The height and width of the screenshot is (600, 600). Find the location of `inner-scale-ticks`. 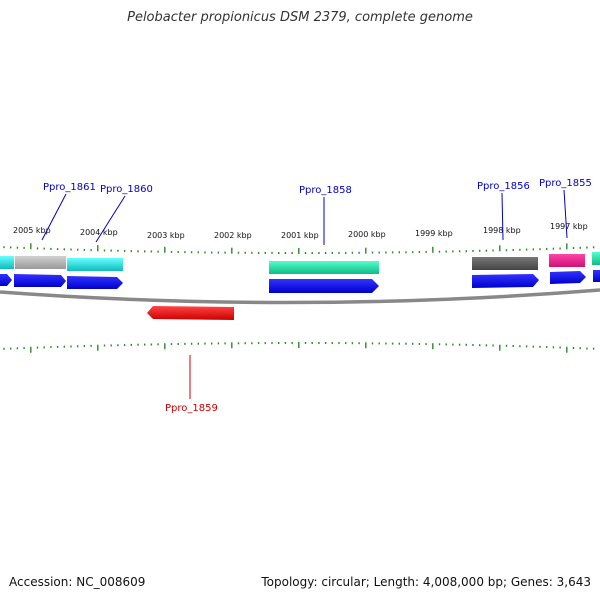

inner-scale-ticks is located at coordinates (299, 347).